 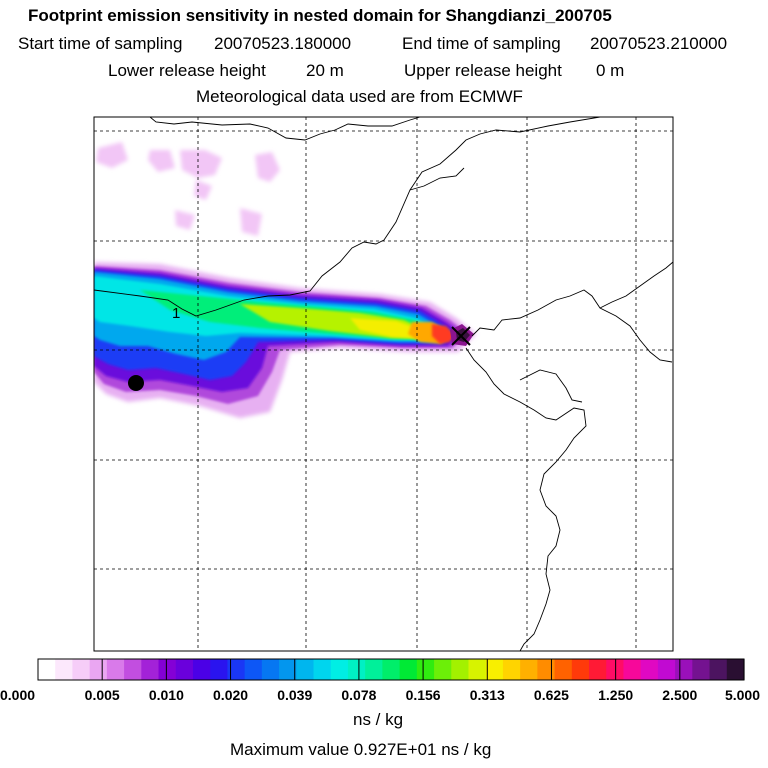 What do you see at coordinates (615, 695) in the screenshot?
I see `colorbar-tick-label: 1.250` at bounding box center [615, 695].